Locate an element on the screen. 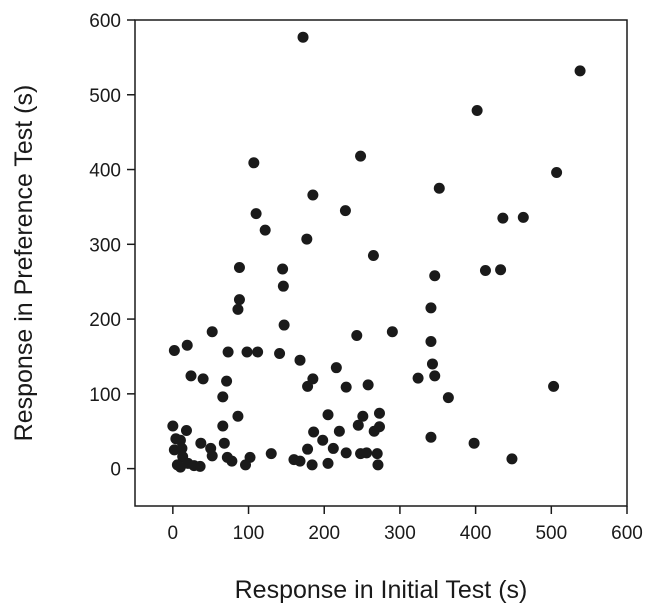 This screenshot has height=607, width=647. x-tick-label: 300 is located at coordinates (400, 533).